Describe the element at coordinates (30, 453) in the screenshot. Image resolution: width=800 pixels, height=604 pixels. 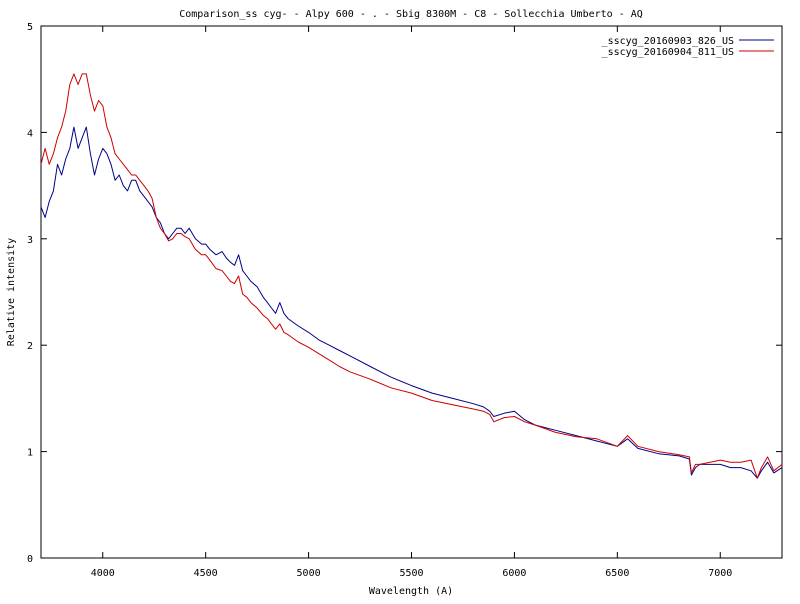
I see `y-tick-label: 1` at that location.